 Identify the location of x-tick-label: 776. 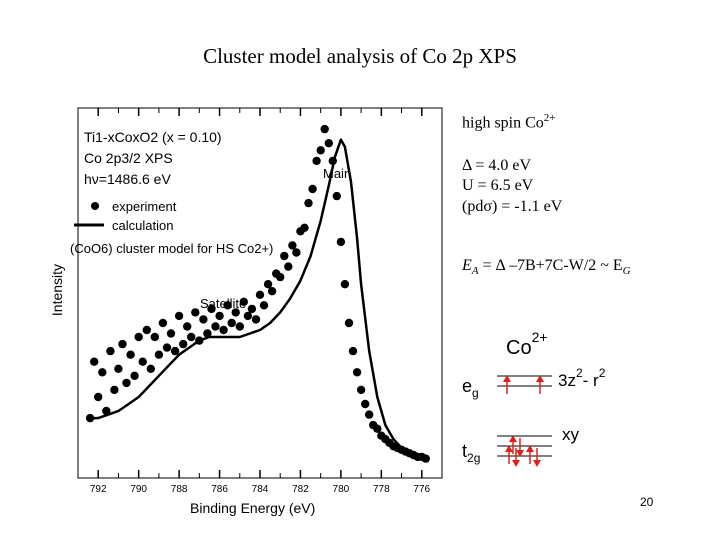
(421, 489).